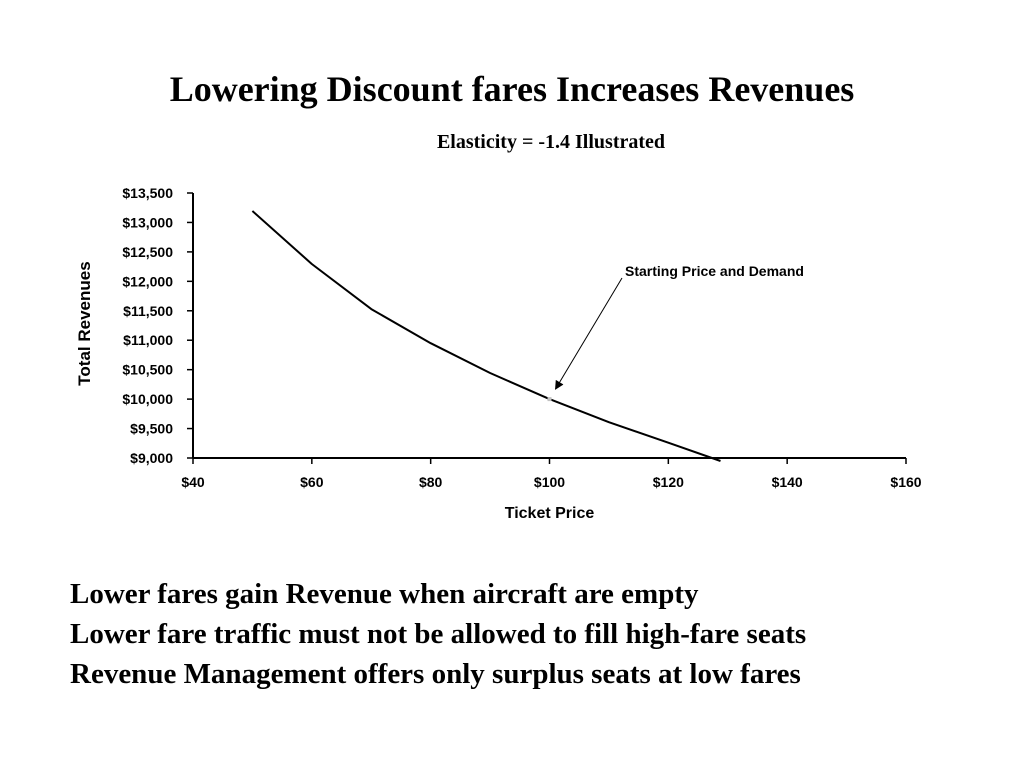 The image size is (1024, 768). What do you see at coordinates (549, 399) in the screenshot?
I see `starting-point-marker` at bounding box center [549, 399].